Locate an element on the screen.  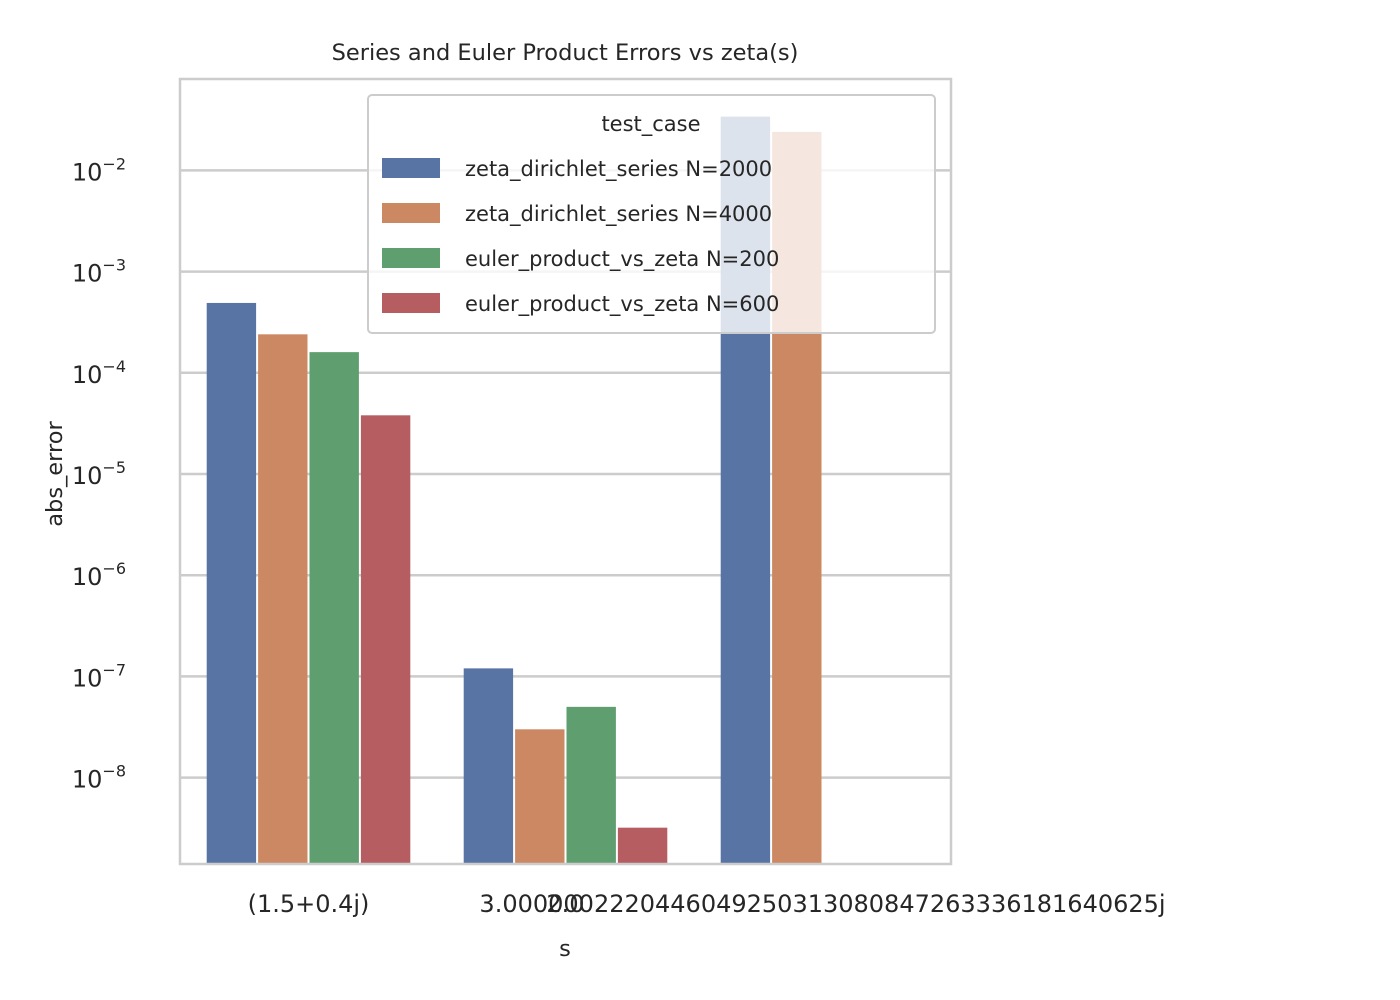
y-tick-exponent: −6 is located at coordinates (114, 568).